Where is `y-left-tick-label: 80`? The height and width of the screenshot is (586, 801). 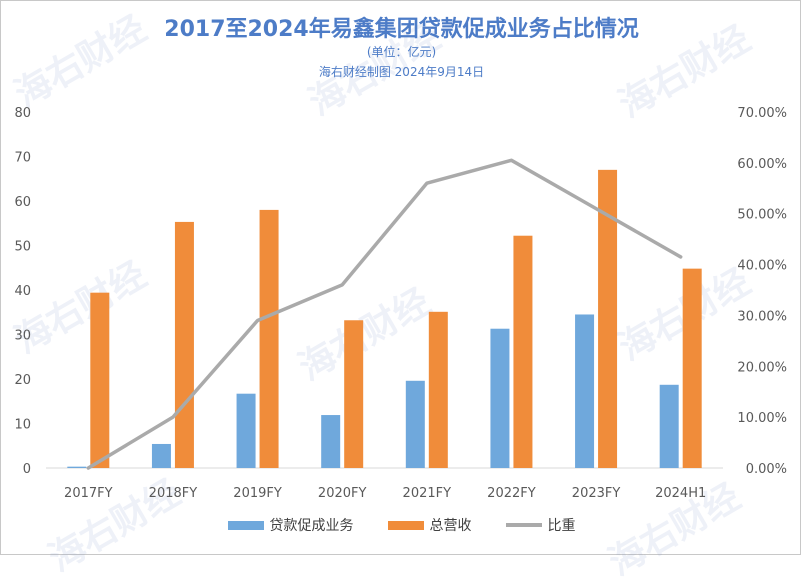
y-left-tick-label: 80 is located at coordinates (22, 113).